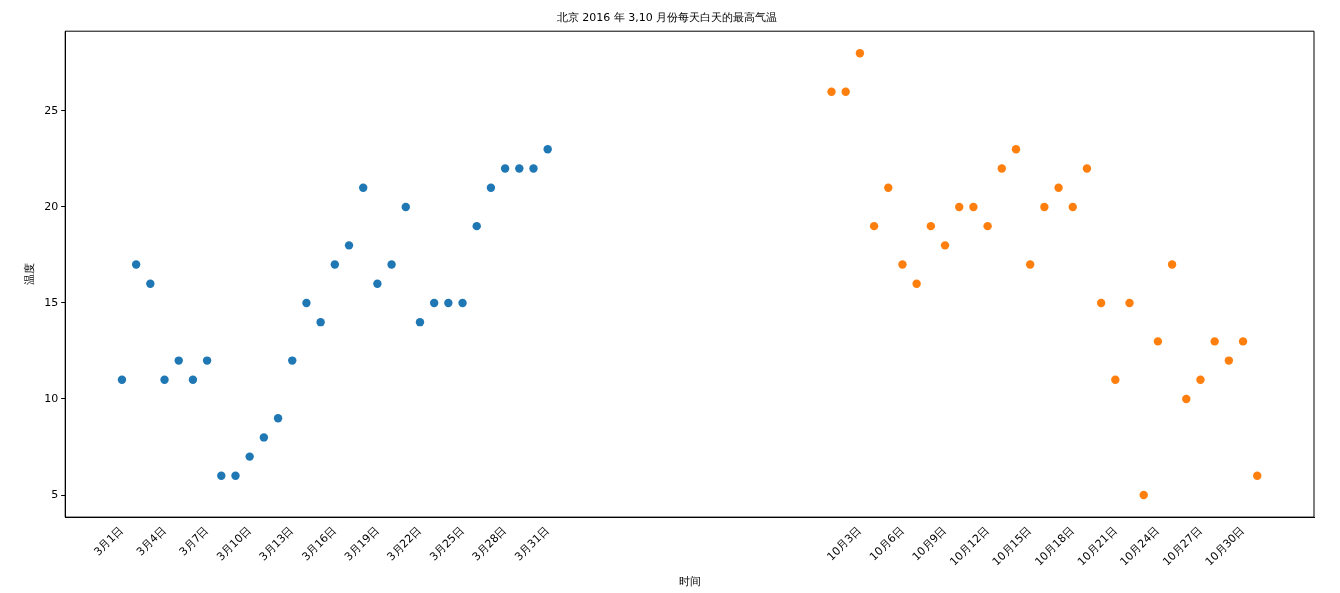  What do you see at coordinates (51, 110) in the screenshot?
I see `y-tick-label: 25` at bounding box center [51, 110].